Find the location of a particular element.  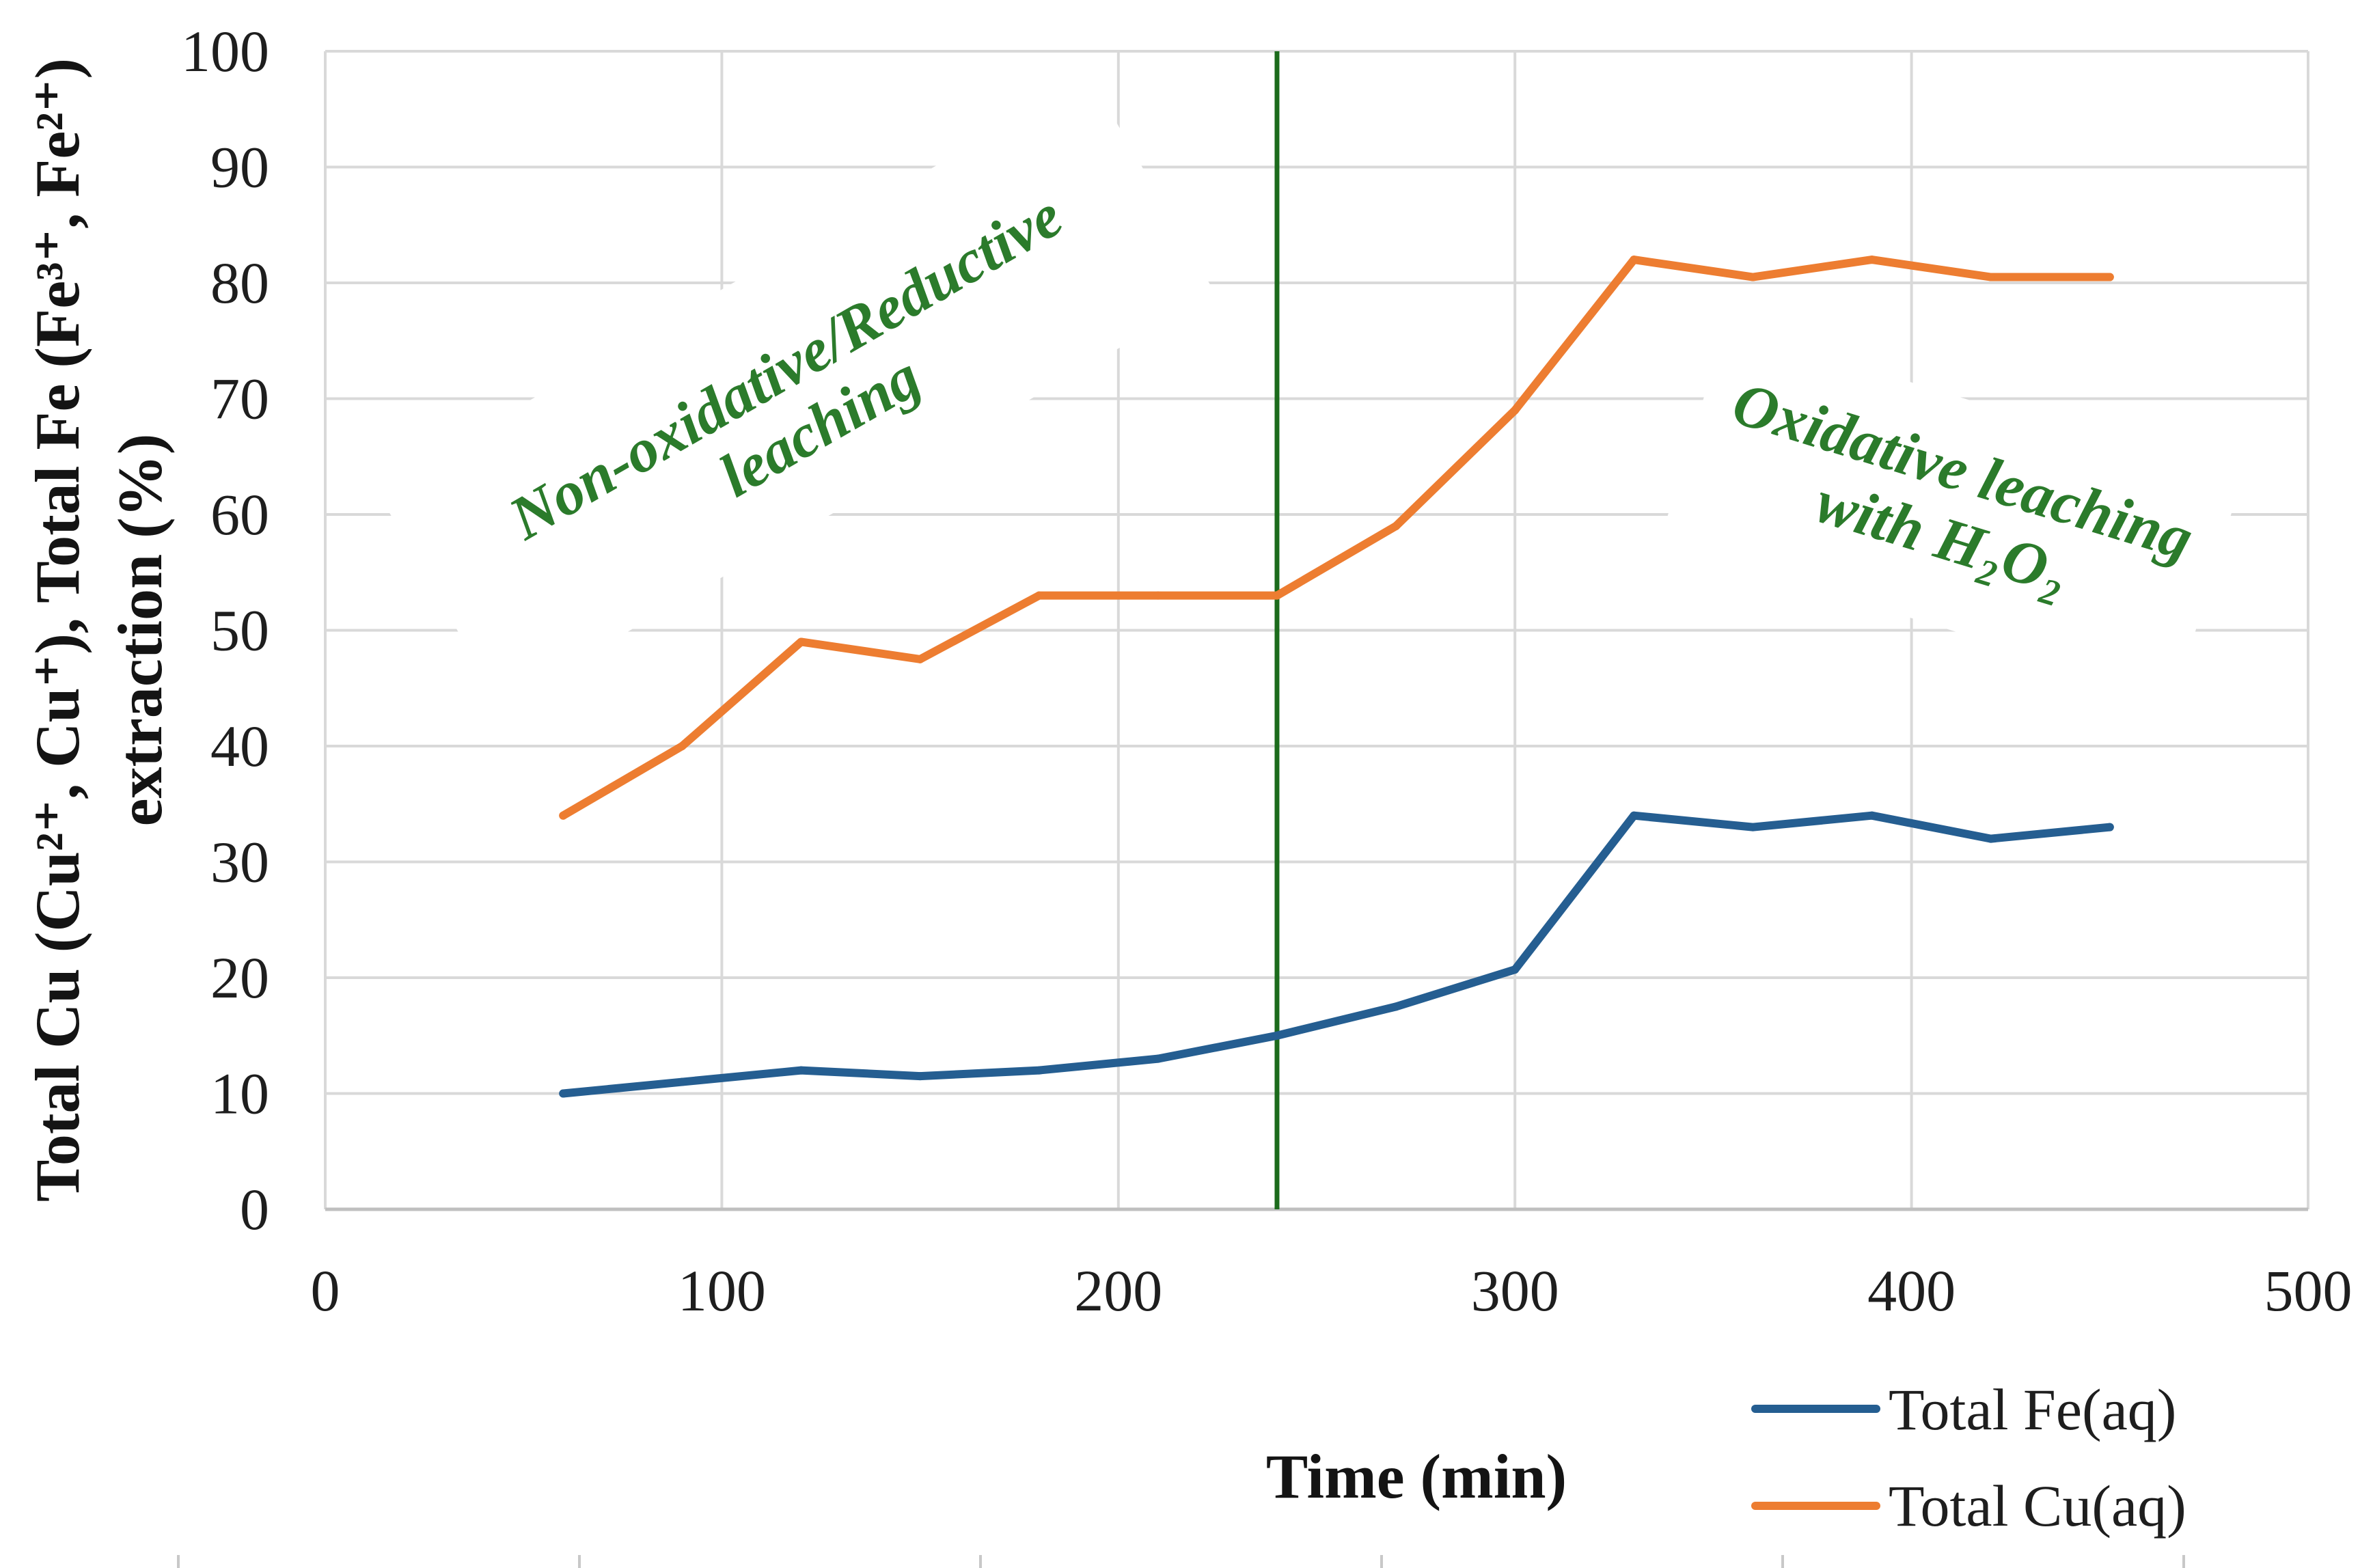

series-line-total-fe-aq is located at coordinates (1336, 955).